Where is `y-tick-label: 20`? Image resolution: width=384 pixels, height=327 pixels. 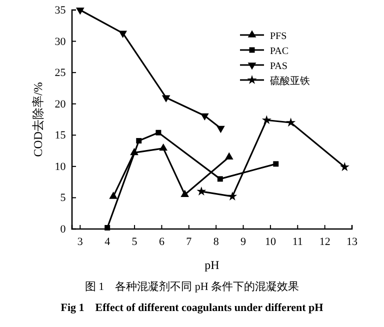
y-tick-label: 20 is located at coordinates (60, 104).